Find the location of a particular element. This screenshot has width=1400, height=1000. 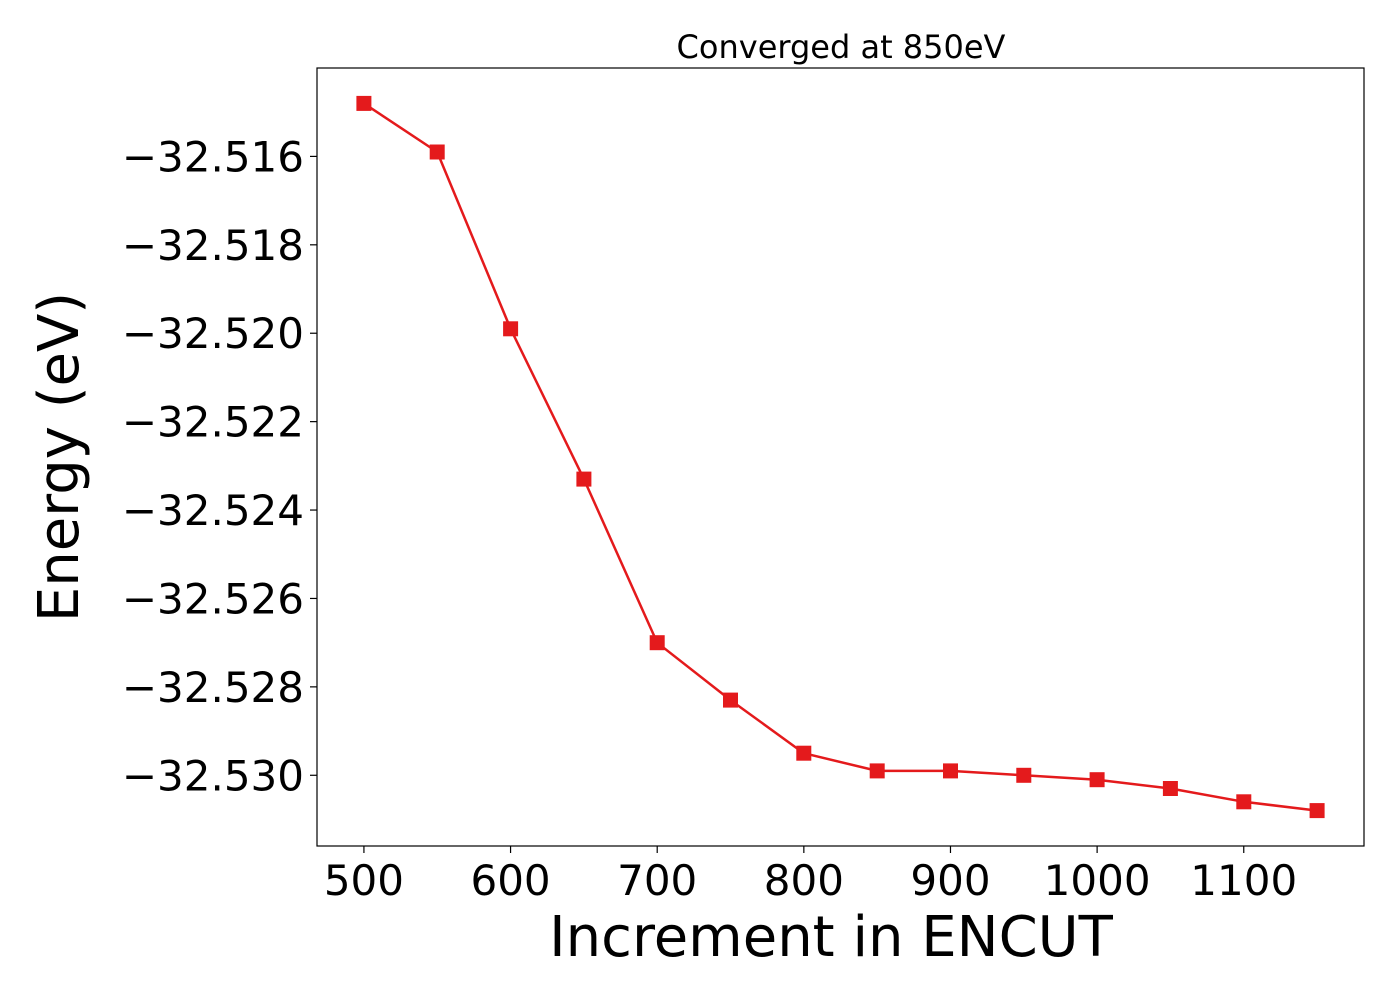

x-tick-label: 500 is located at coordinates (364, 880).